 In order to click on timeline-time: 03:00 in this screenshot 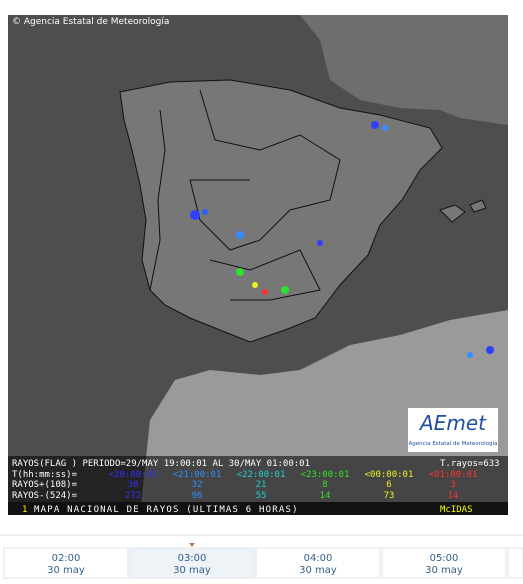, I will do `click(192, 558)`.